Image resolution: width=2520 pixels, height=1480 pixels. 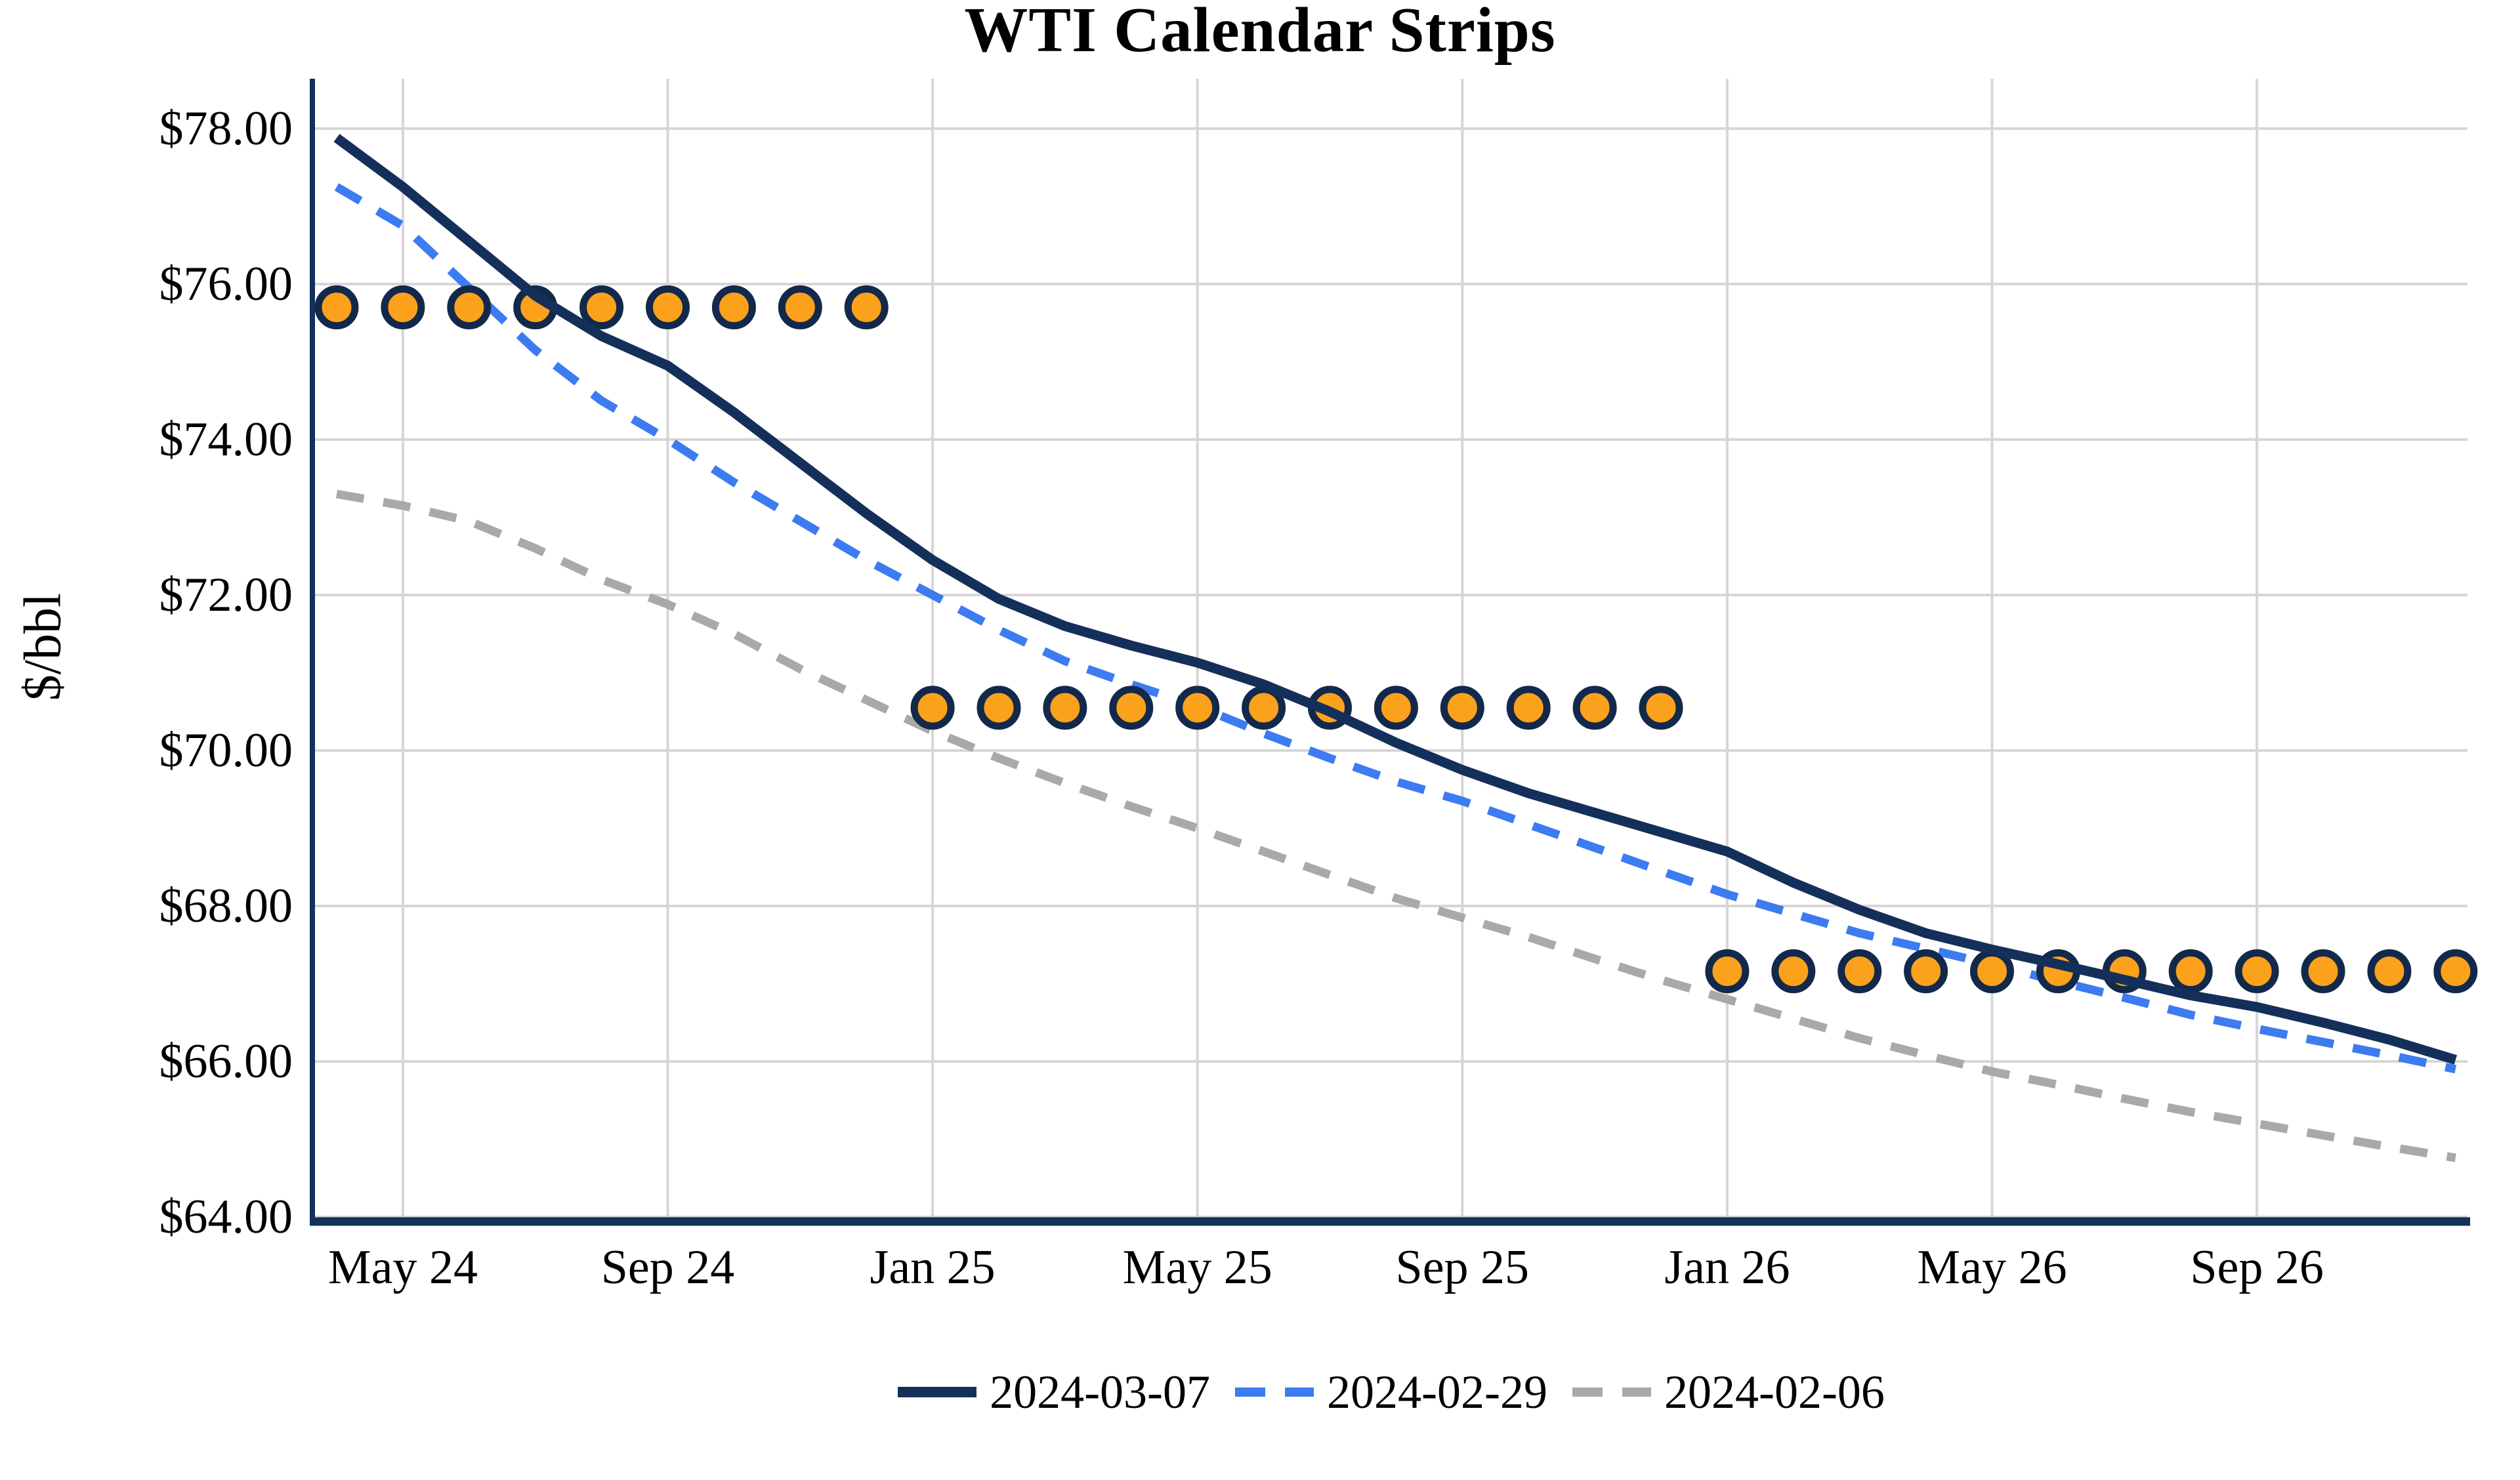 What do you see at coordinates (1197, 1267) in the screenshot?
I see `x-tick-label: May 25` at bounding box center [1197, 1267].